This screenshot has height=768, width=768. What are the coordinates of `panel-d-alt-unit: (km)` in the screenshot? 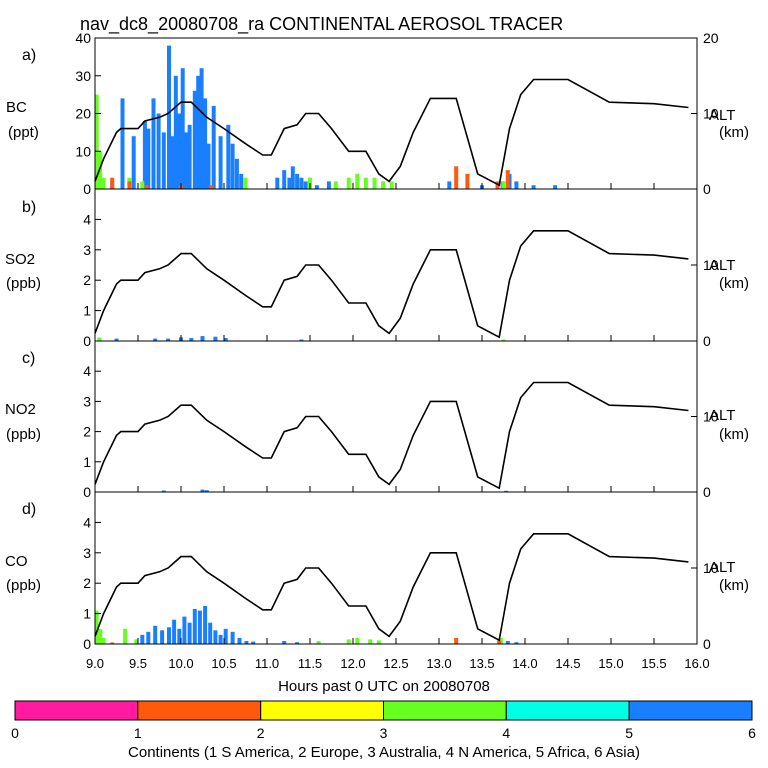 It's located at (734, 585).